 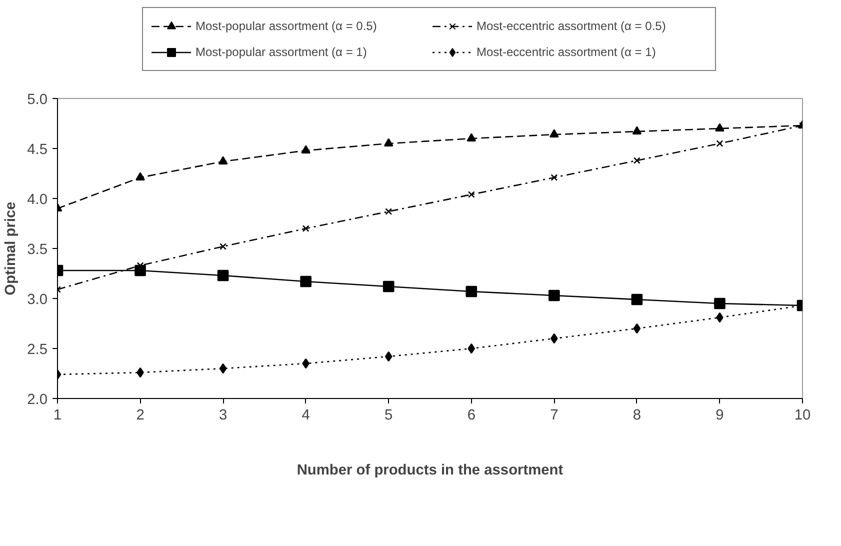 What do you see at coordinates (282, 52) in the screenshot?
I see `legend-label: Most-popular assortment (α = 1)` at bounding box center [282, 52].